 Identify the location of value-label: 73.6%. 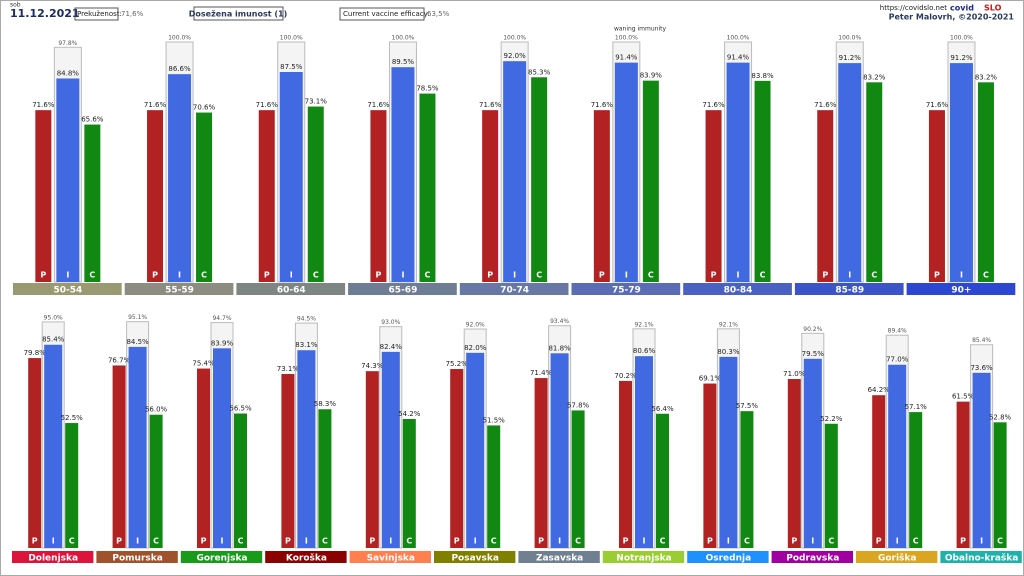
(981, 368).